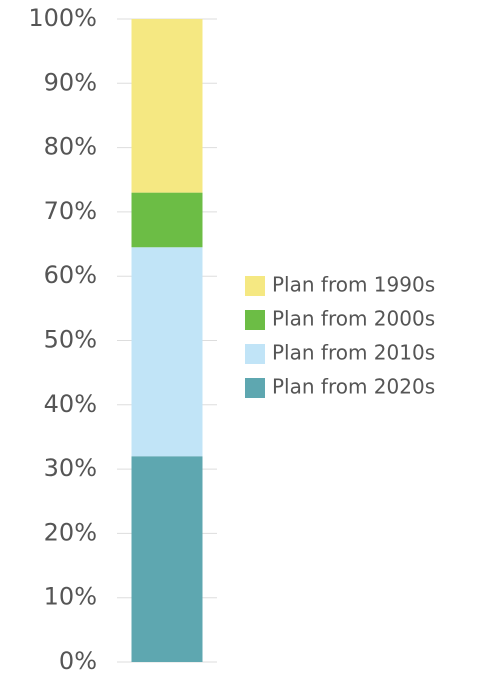 The width and height of the screenshot is (481, 676). I want to click on legend-label: Plan from 2020s, so click(353, 387).